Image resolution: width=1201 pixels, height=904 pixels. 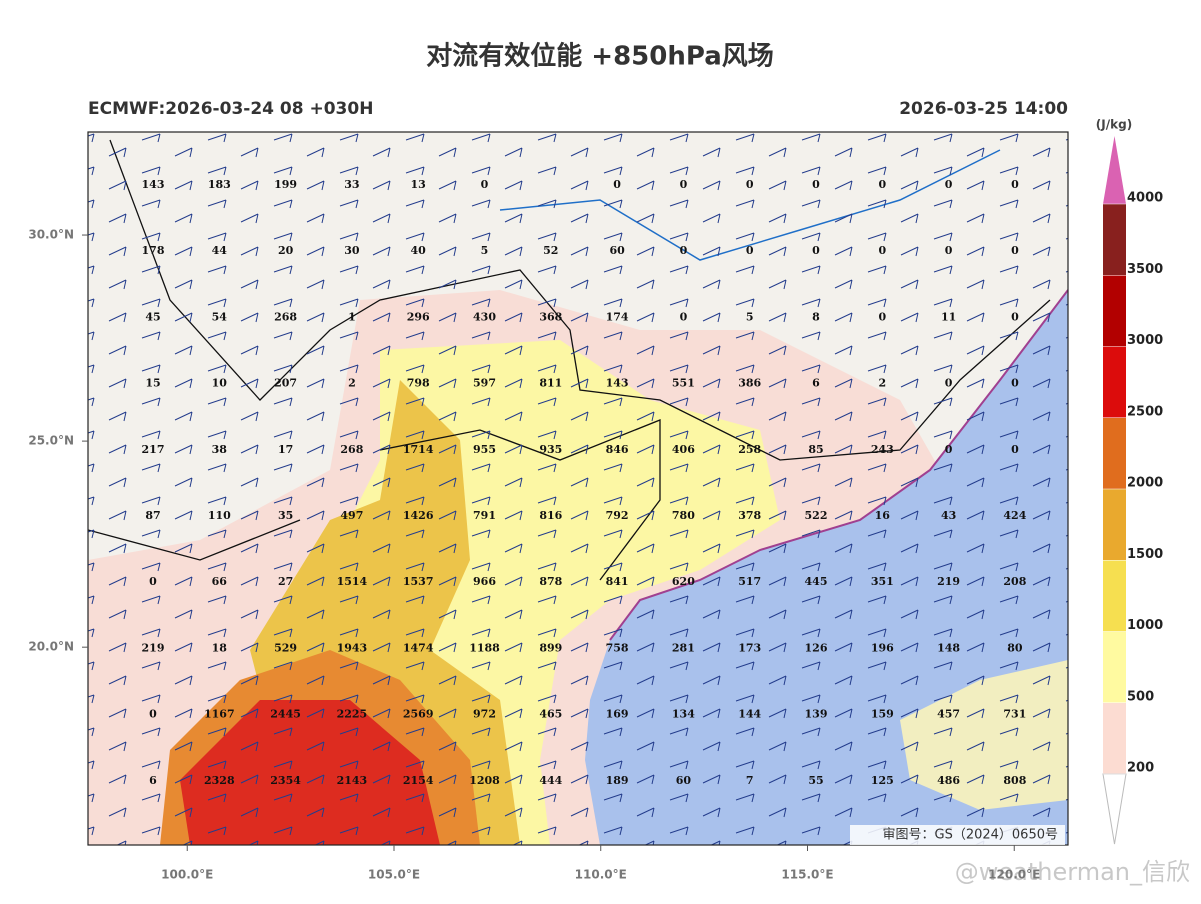 I want to click on stamp-bg, so click(x=957, y=835).